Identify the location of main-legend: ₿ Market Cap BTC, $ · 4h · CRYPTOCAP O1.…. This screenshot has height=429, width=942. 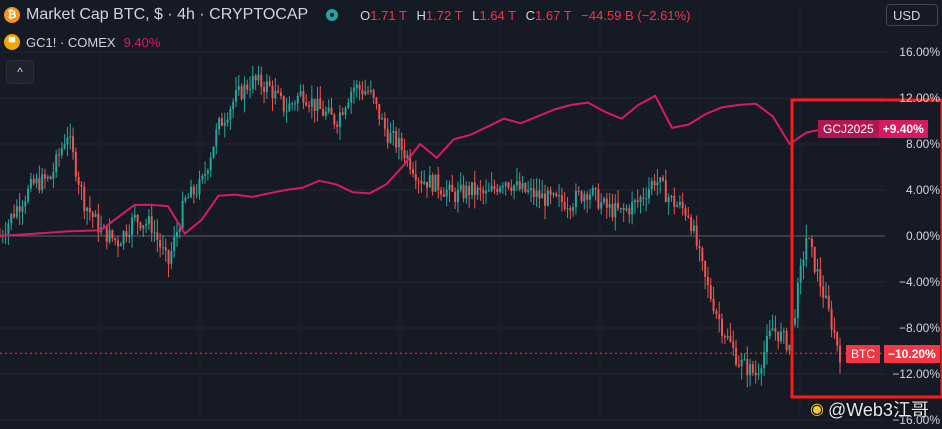
(348, 15).